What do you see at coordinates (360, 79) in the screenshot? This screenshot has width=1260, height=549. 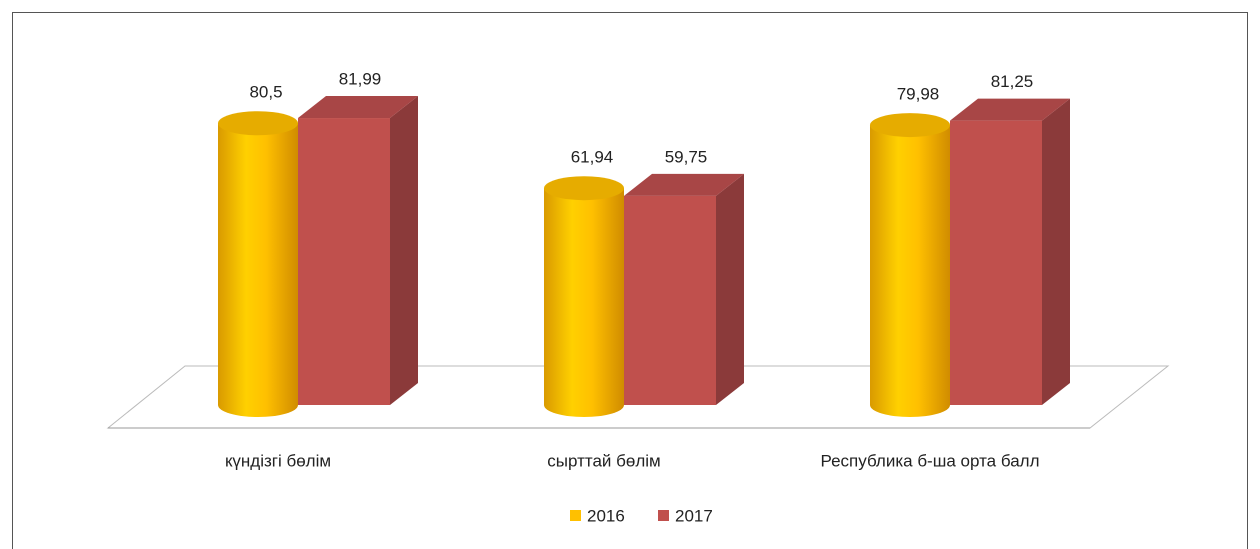 I see `data-label: 81,99` at bounding box center [360, 79].